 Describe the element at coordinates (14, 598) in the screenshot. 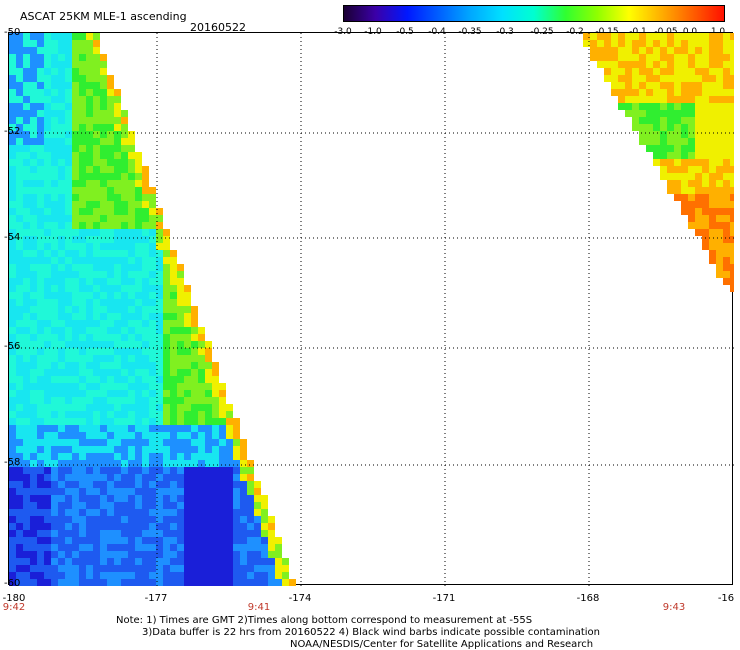

I see `lon-label: -180` at that location.